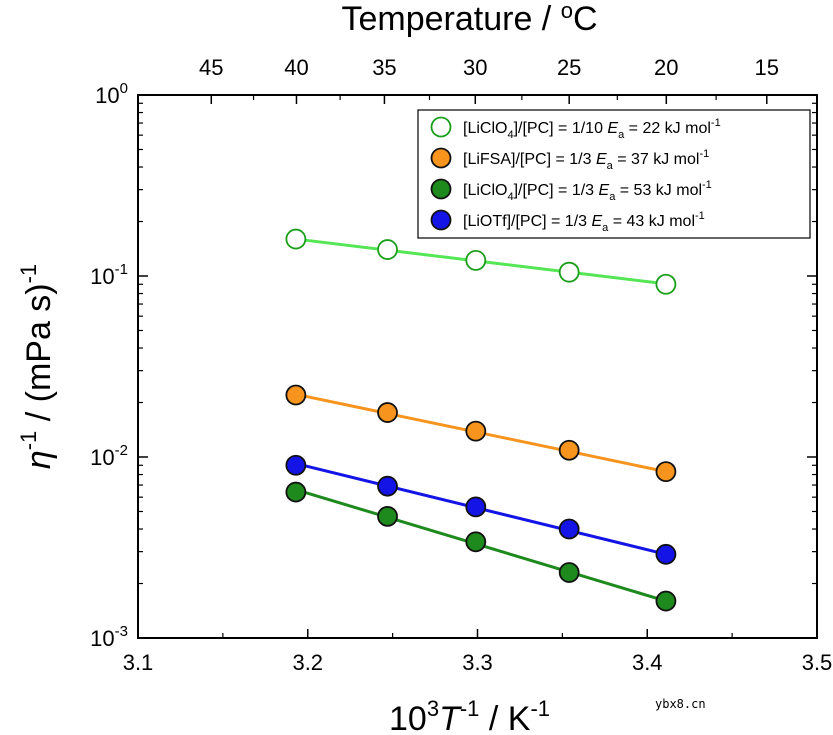  Describe the element at coordinates (109, 637) in the screenshot. I see `y-tick-label: 10⁻³` at that location.